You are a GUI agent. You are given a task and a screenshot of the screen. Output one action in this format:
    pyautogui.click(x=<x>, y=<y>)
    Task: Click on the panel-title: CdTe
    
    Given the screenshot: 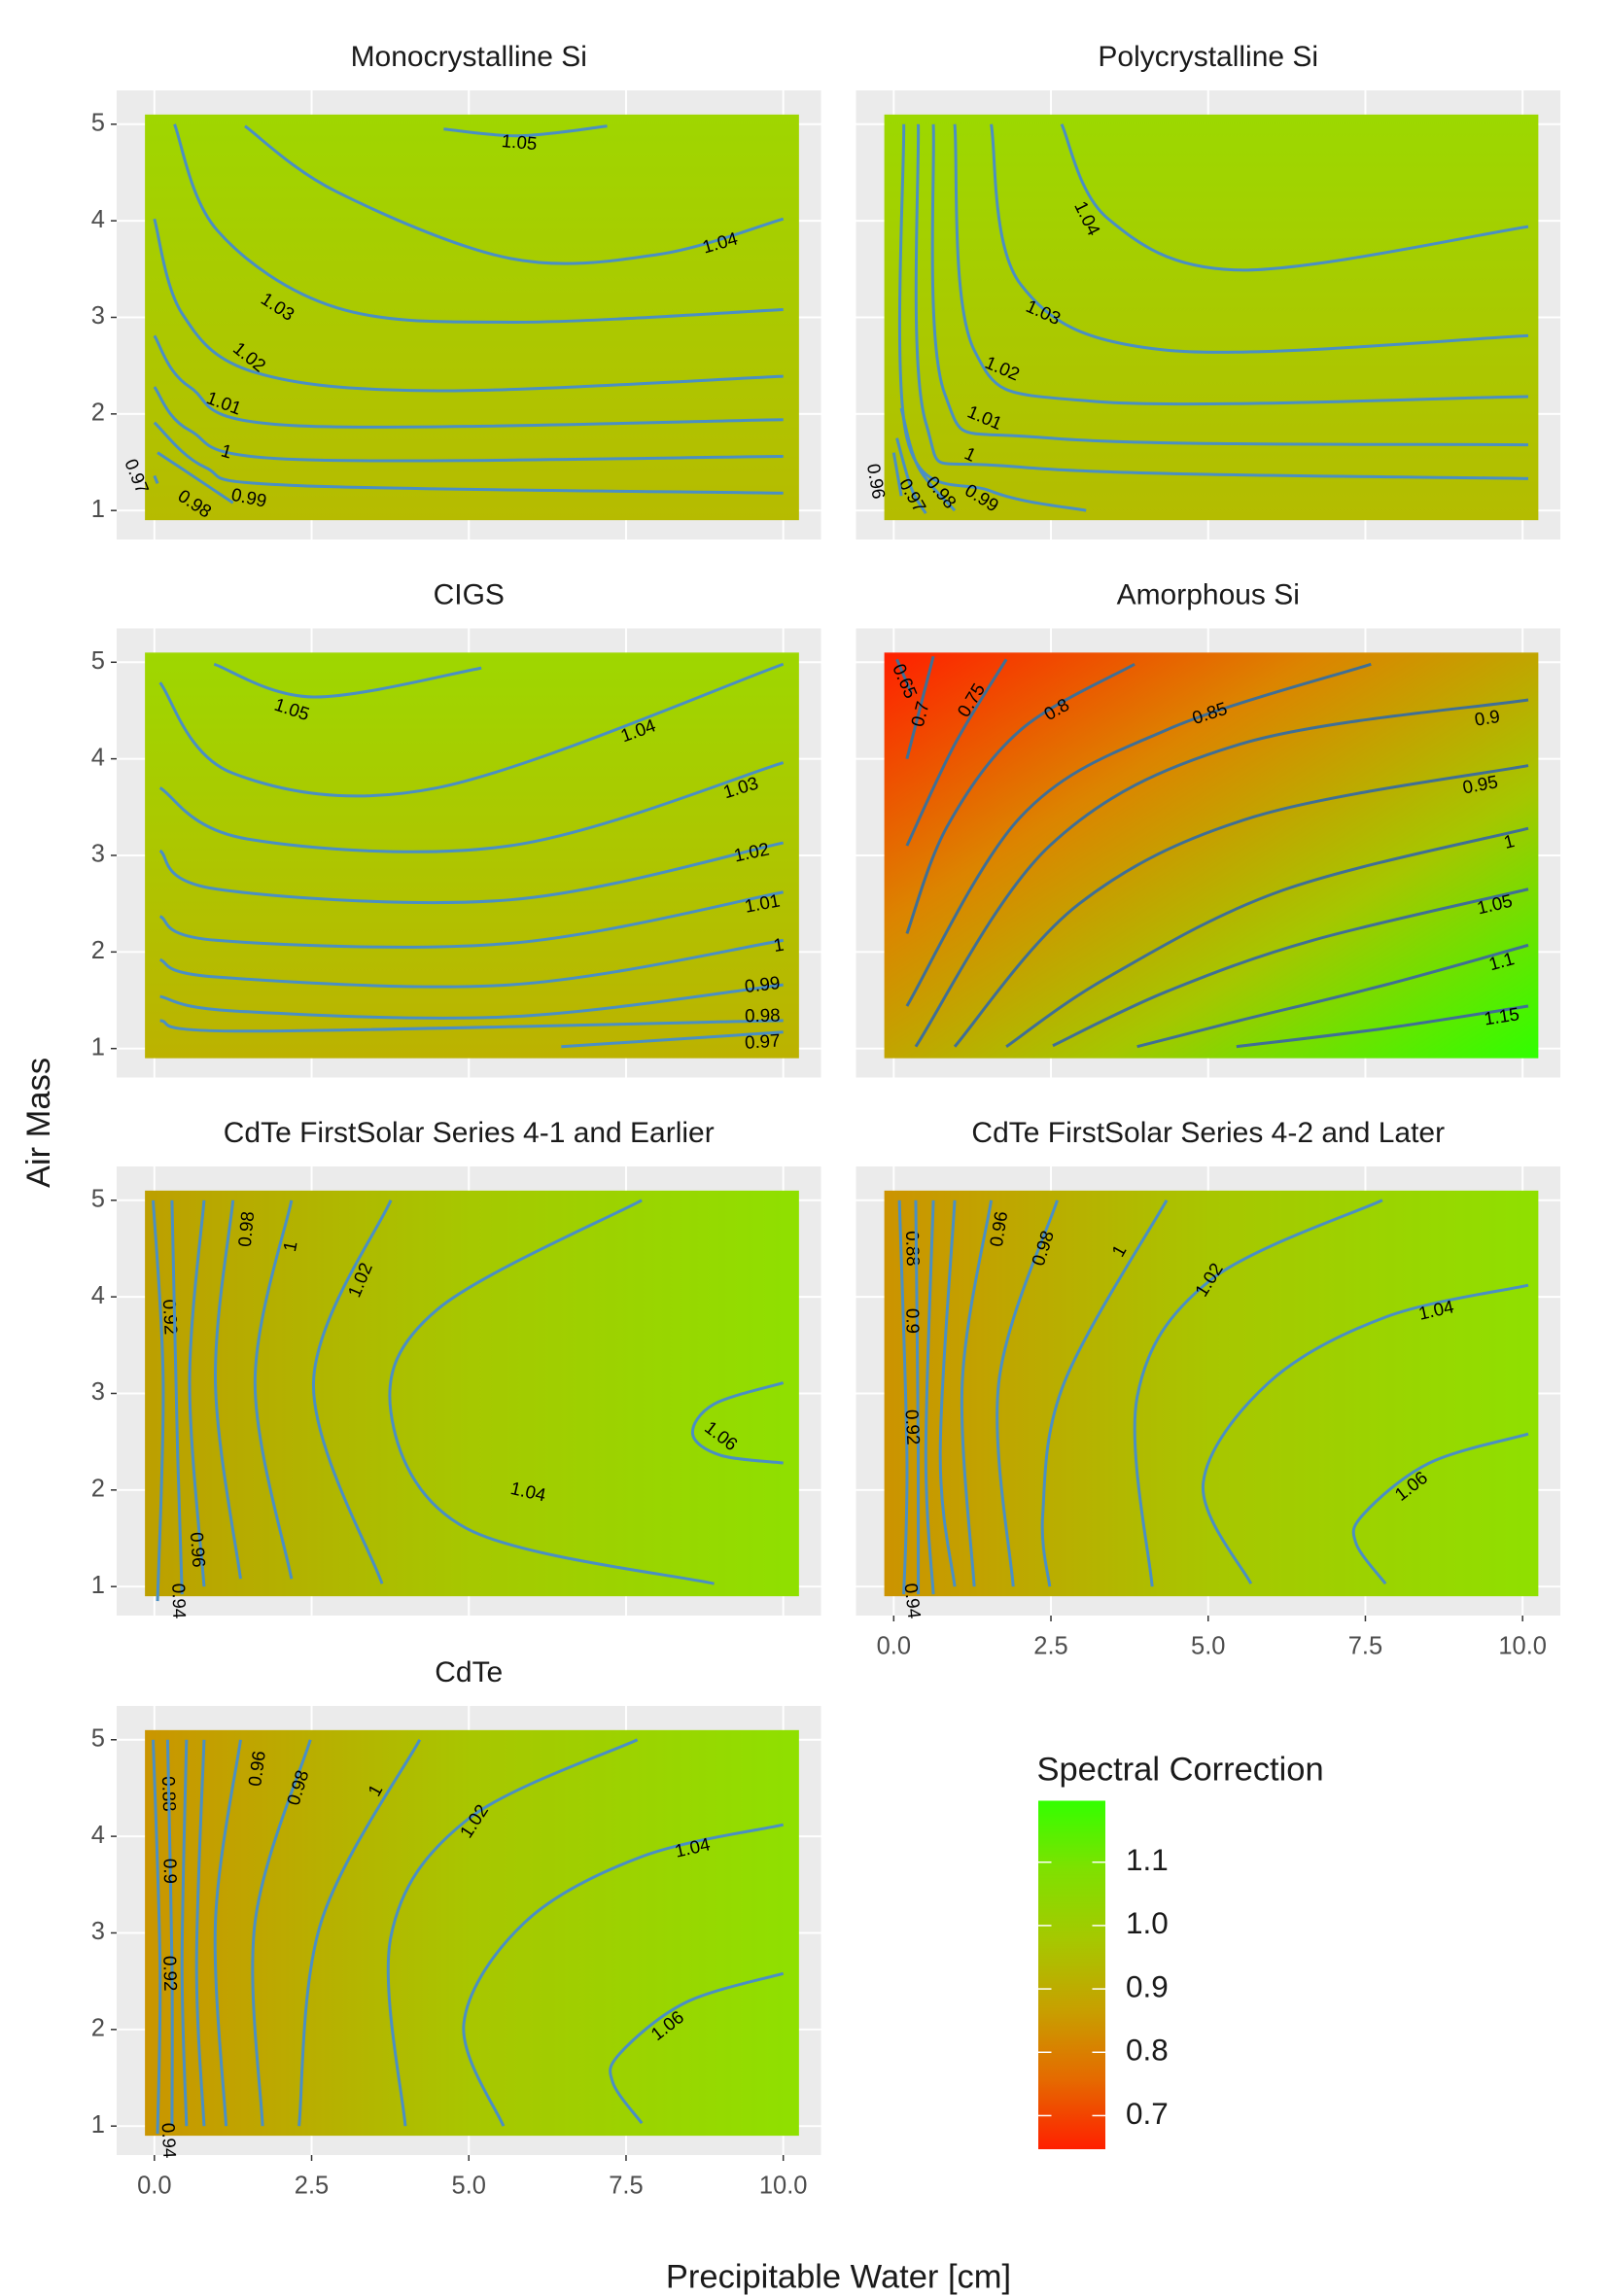 What is the action you would take?
    pyautogui.click(x=469, y=1672)
    